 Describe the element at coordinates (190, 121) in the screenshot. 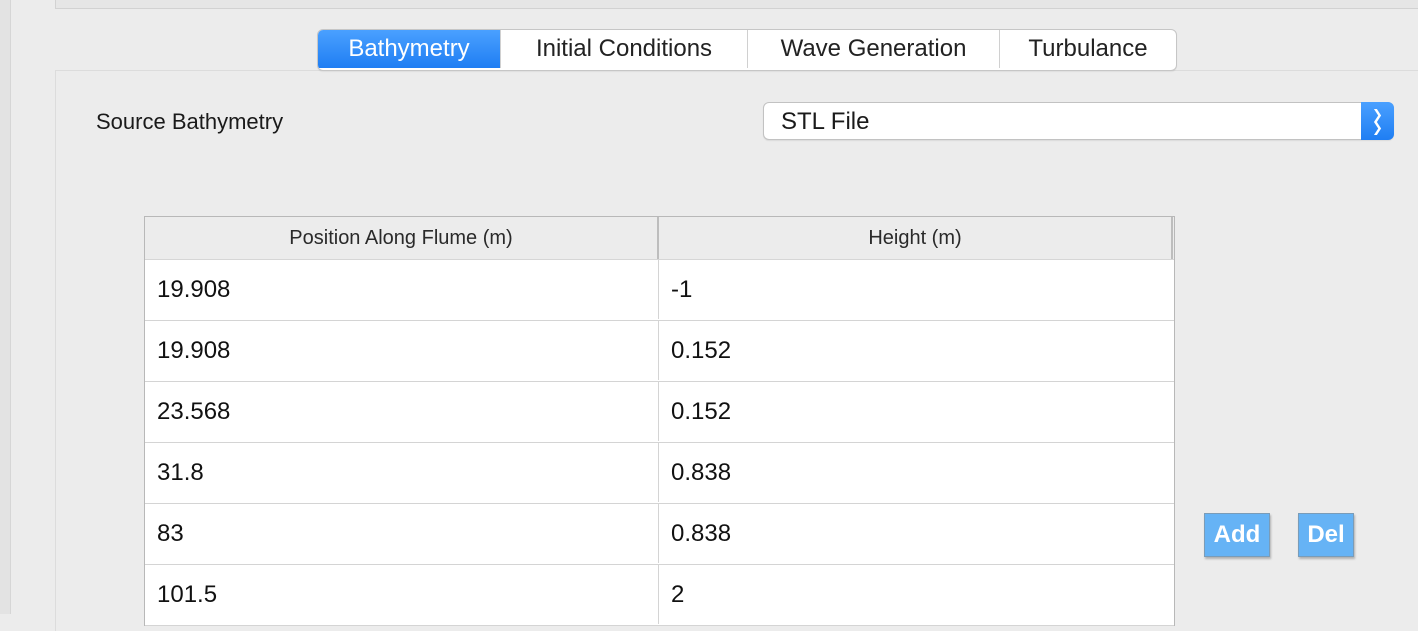

I see `source-bathymetry-label: Source Bathymetry` at that location.